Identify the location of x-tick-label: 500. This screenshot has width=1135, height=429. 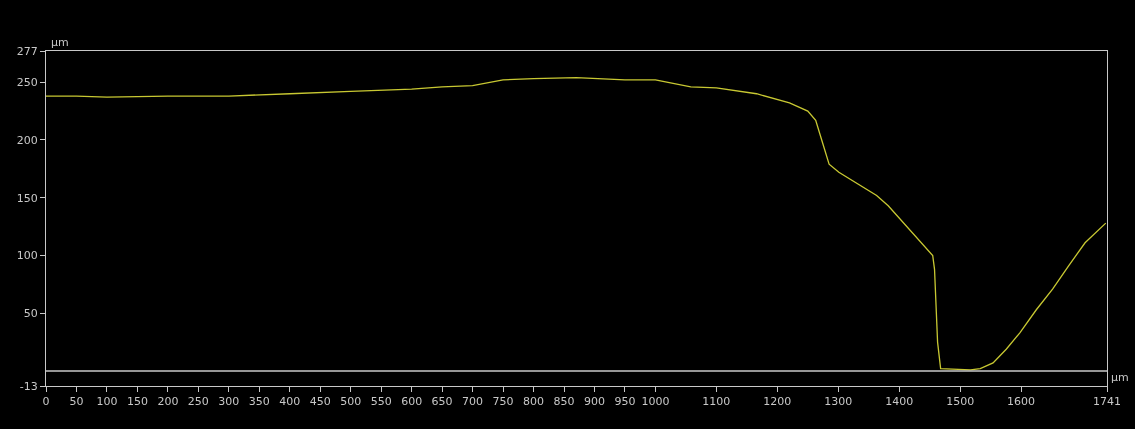
(351, 402).